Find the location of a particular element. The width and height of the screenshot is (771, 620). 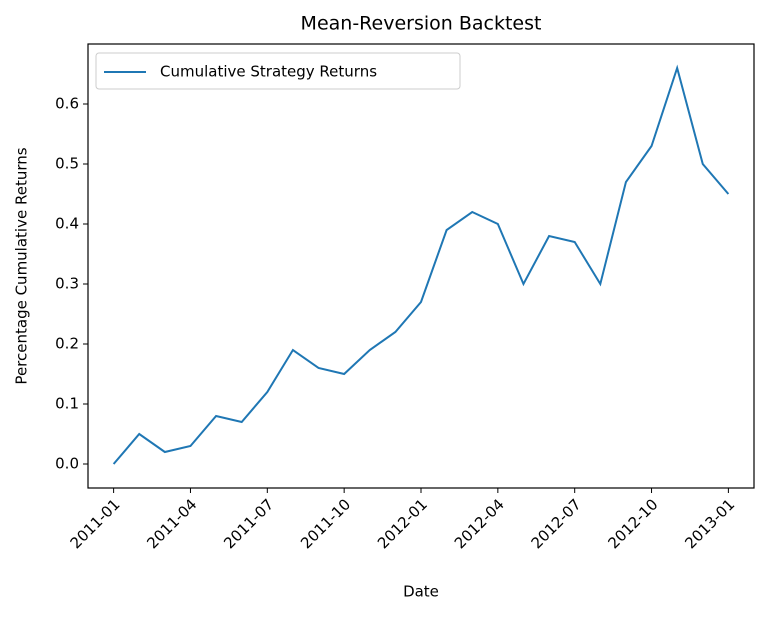

y-axis-label: Percentage Cumulative Returns is located at coordinates (22, 265).